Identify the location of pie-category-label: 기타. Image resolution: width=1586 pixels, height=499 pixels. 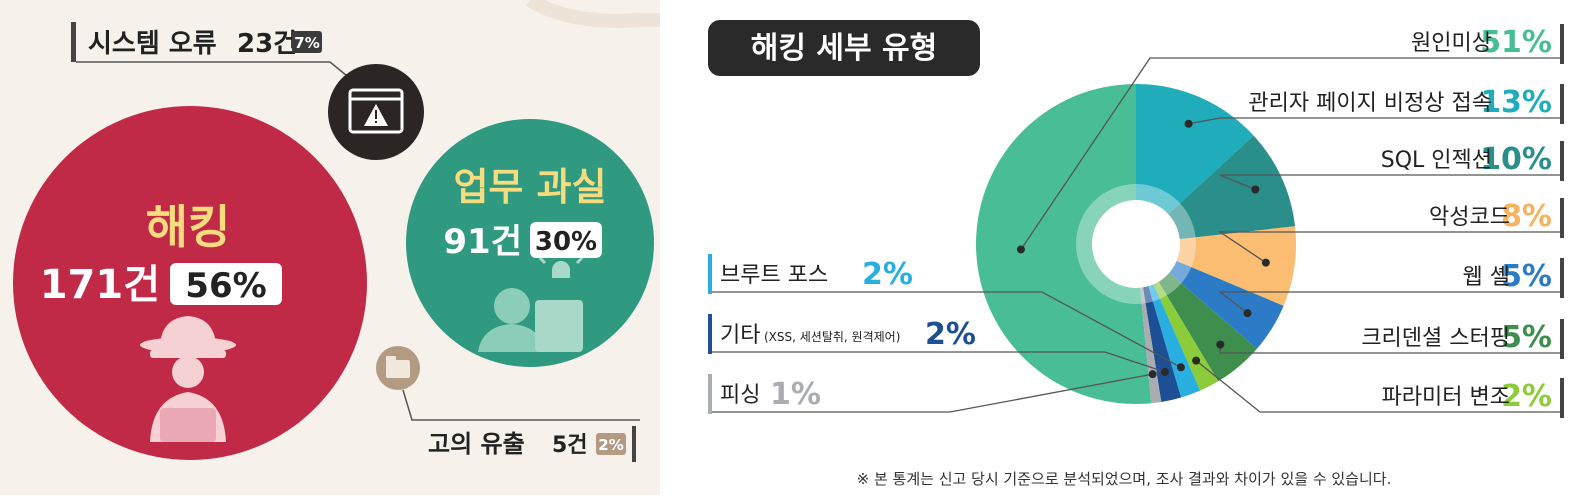
(740, 335).